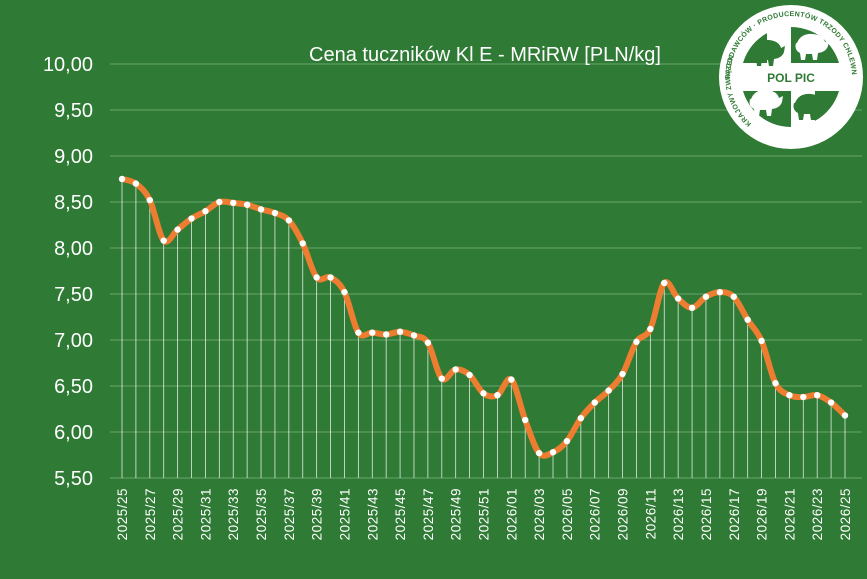 Image resolution: width=867 pixels, height=579 pixels. I want to click on x-tick-label: 2025/43, so click(372, 514).